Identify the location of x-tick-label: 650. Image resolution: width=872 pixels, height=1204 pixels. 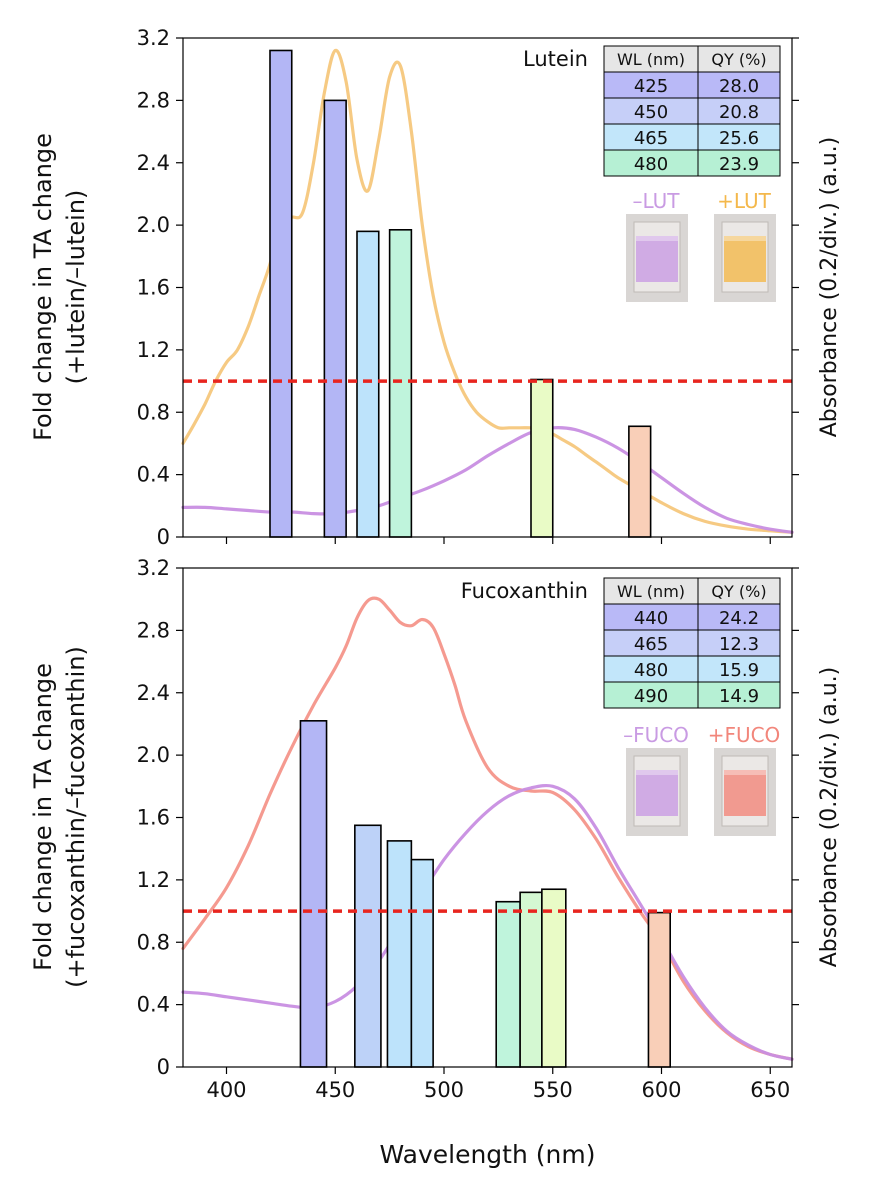
(770, 1090).